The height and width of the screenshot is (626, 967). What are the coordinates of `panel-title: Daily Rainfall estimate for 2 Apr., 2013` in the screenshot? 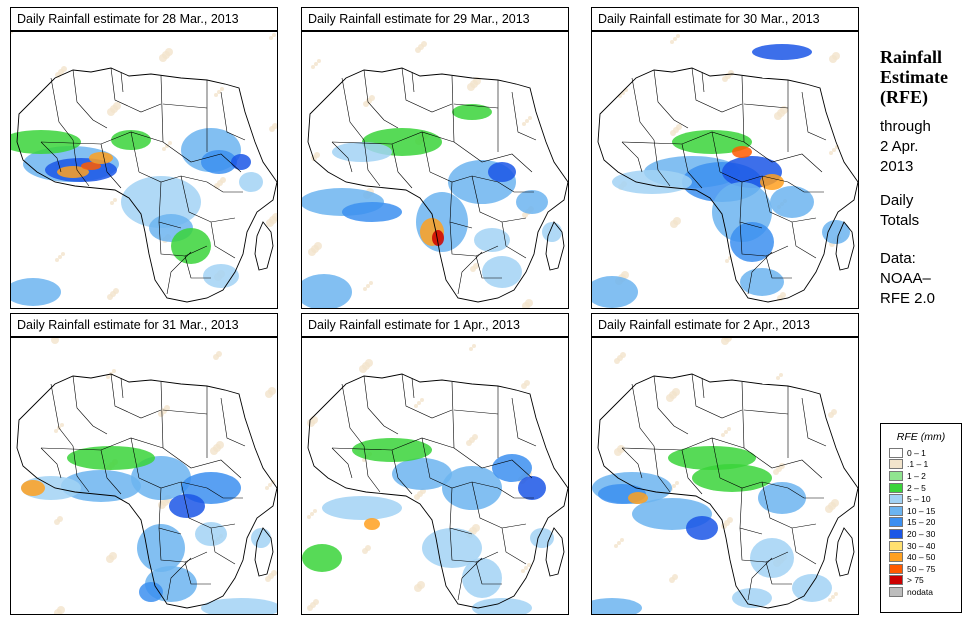 It's located at (725, 325).